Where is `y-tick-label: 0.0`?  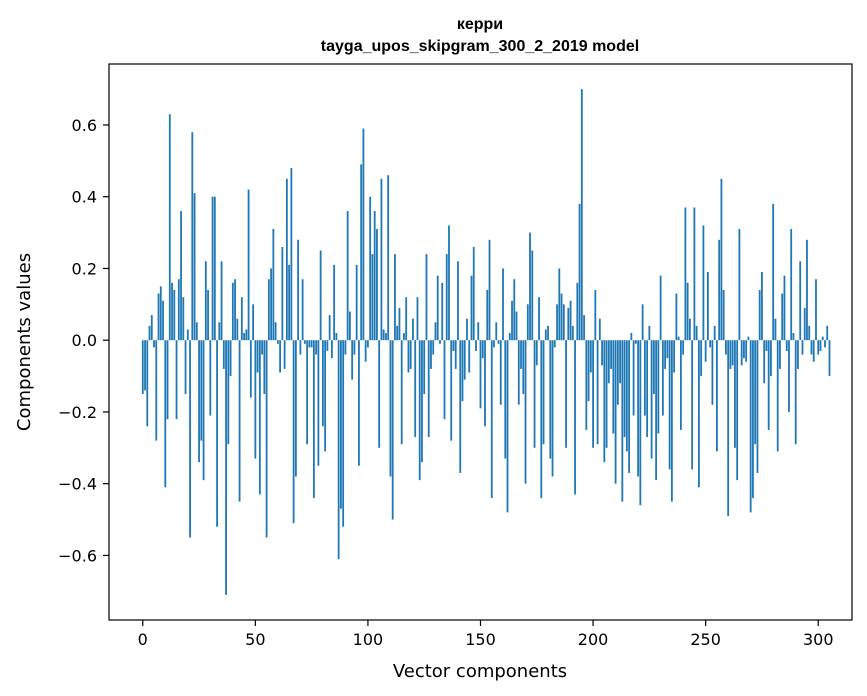
y-tick-label: 0.0 is located at coordinates (84, 340).